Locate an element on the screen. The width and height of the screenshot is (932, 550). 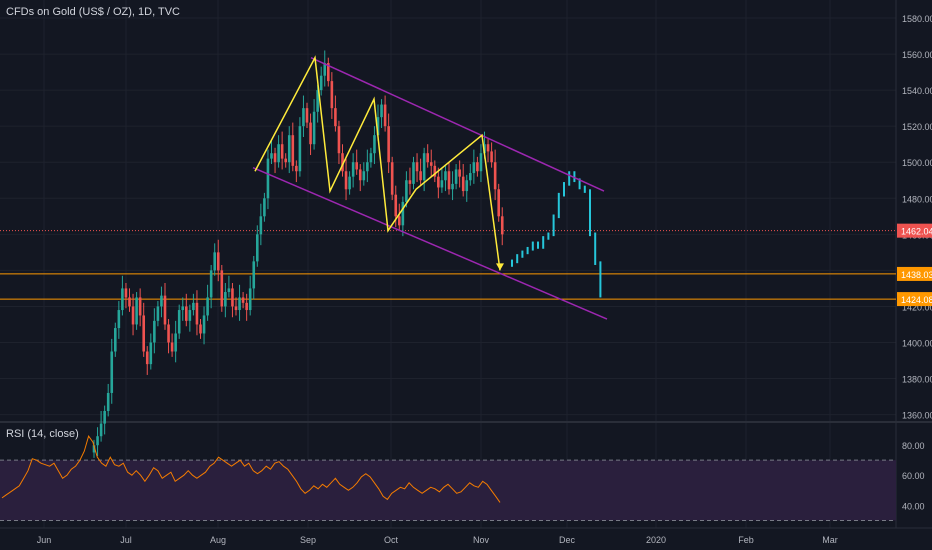
time-tick-label: Aug is located at coordinates (218, 540).